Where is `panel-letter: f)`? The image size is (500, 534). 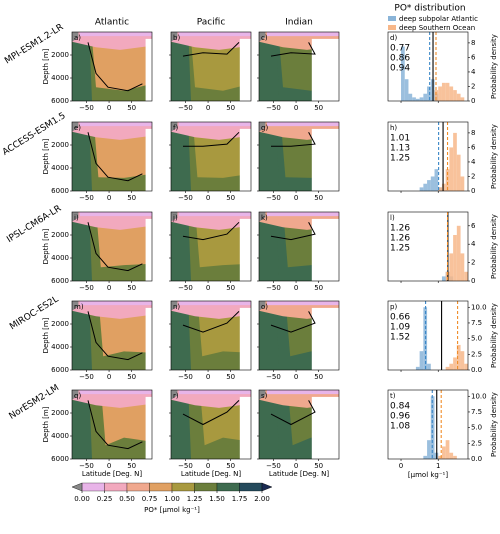
panel-letter: f) is located at coordinates (175, 128).